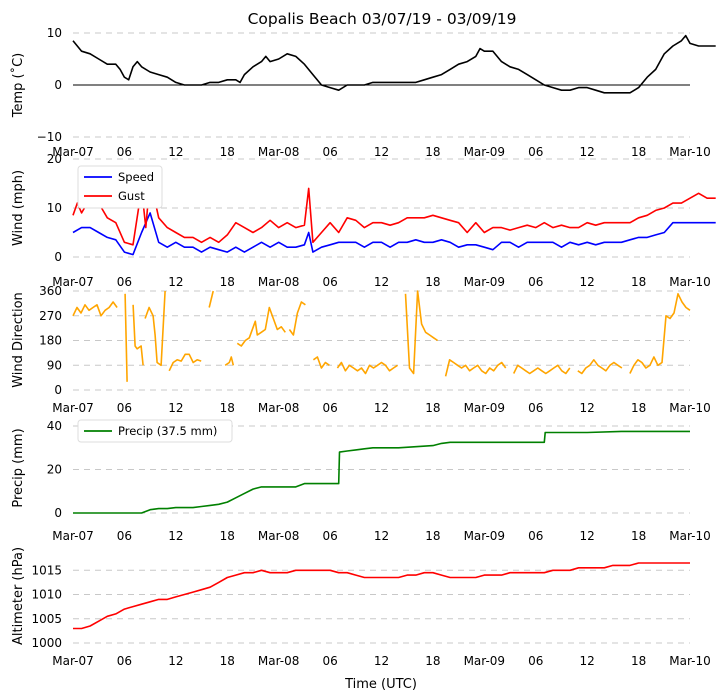 The image size is (723, 700). I want to click on x-axis-label: Time (UTC), so click(380, 684).